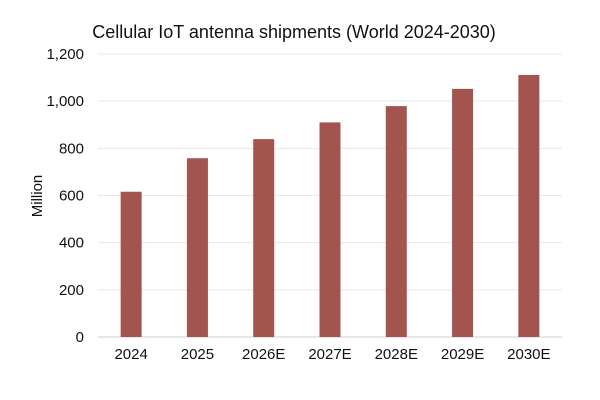 The height and width of the screenshot is (400, 600). I want to click on bar-2029E, so click(463, 212).